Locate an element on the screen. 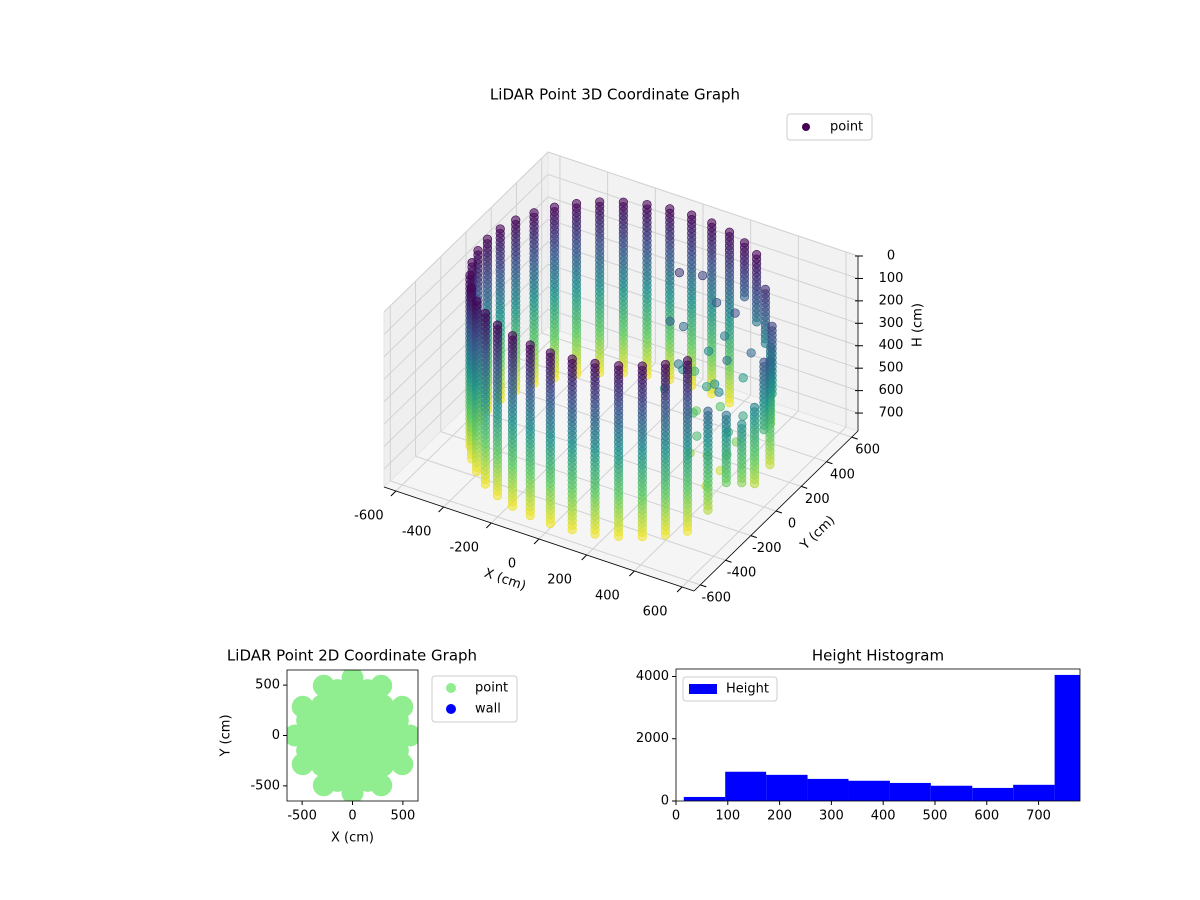  y-axis-label: Y (cm) is located at coordinates (226, 735).